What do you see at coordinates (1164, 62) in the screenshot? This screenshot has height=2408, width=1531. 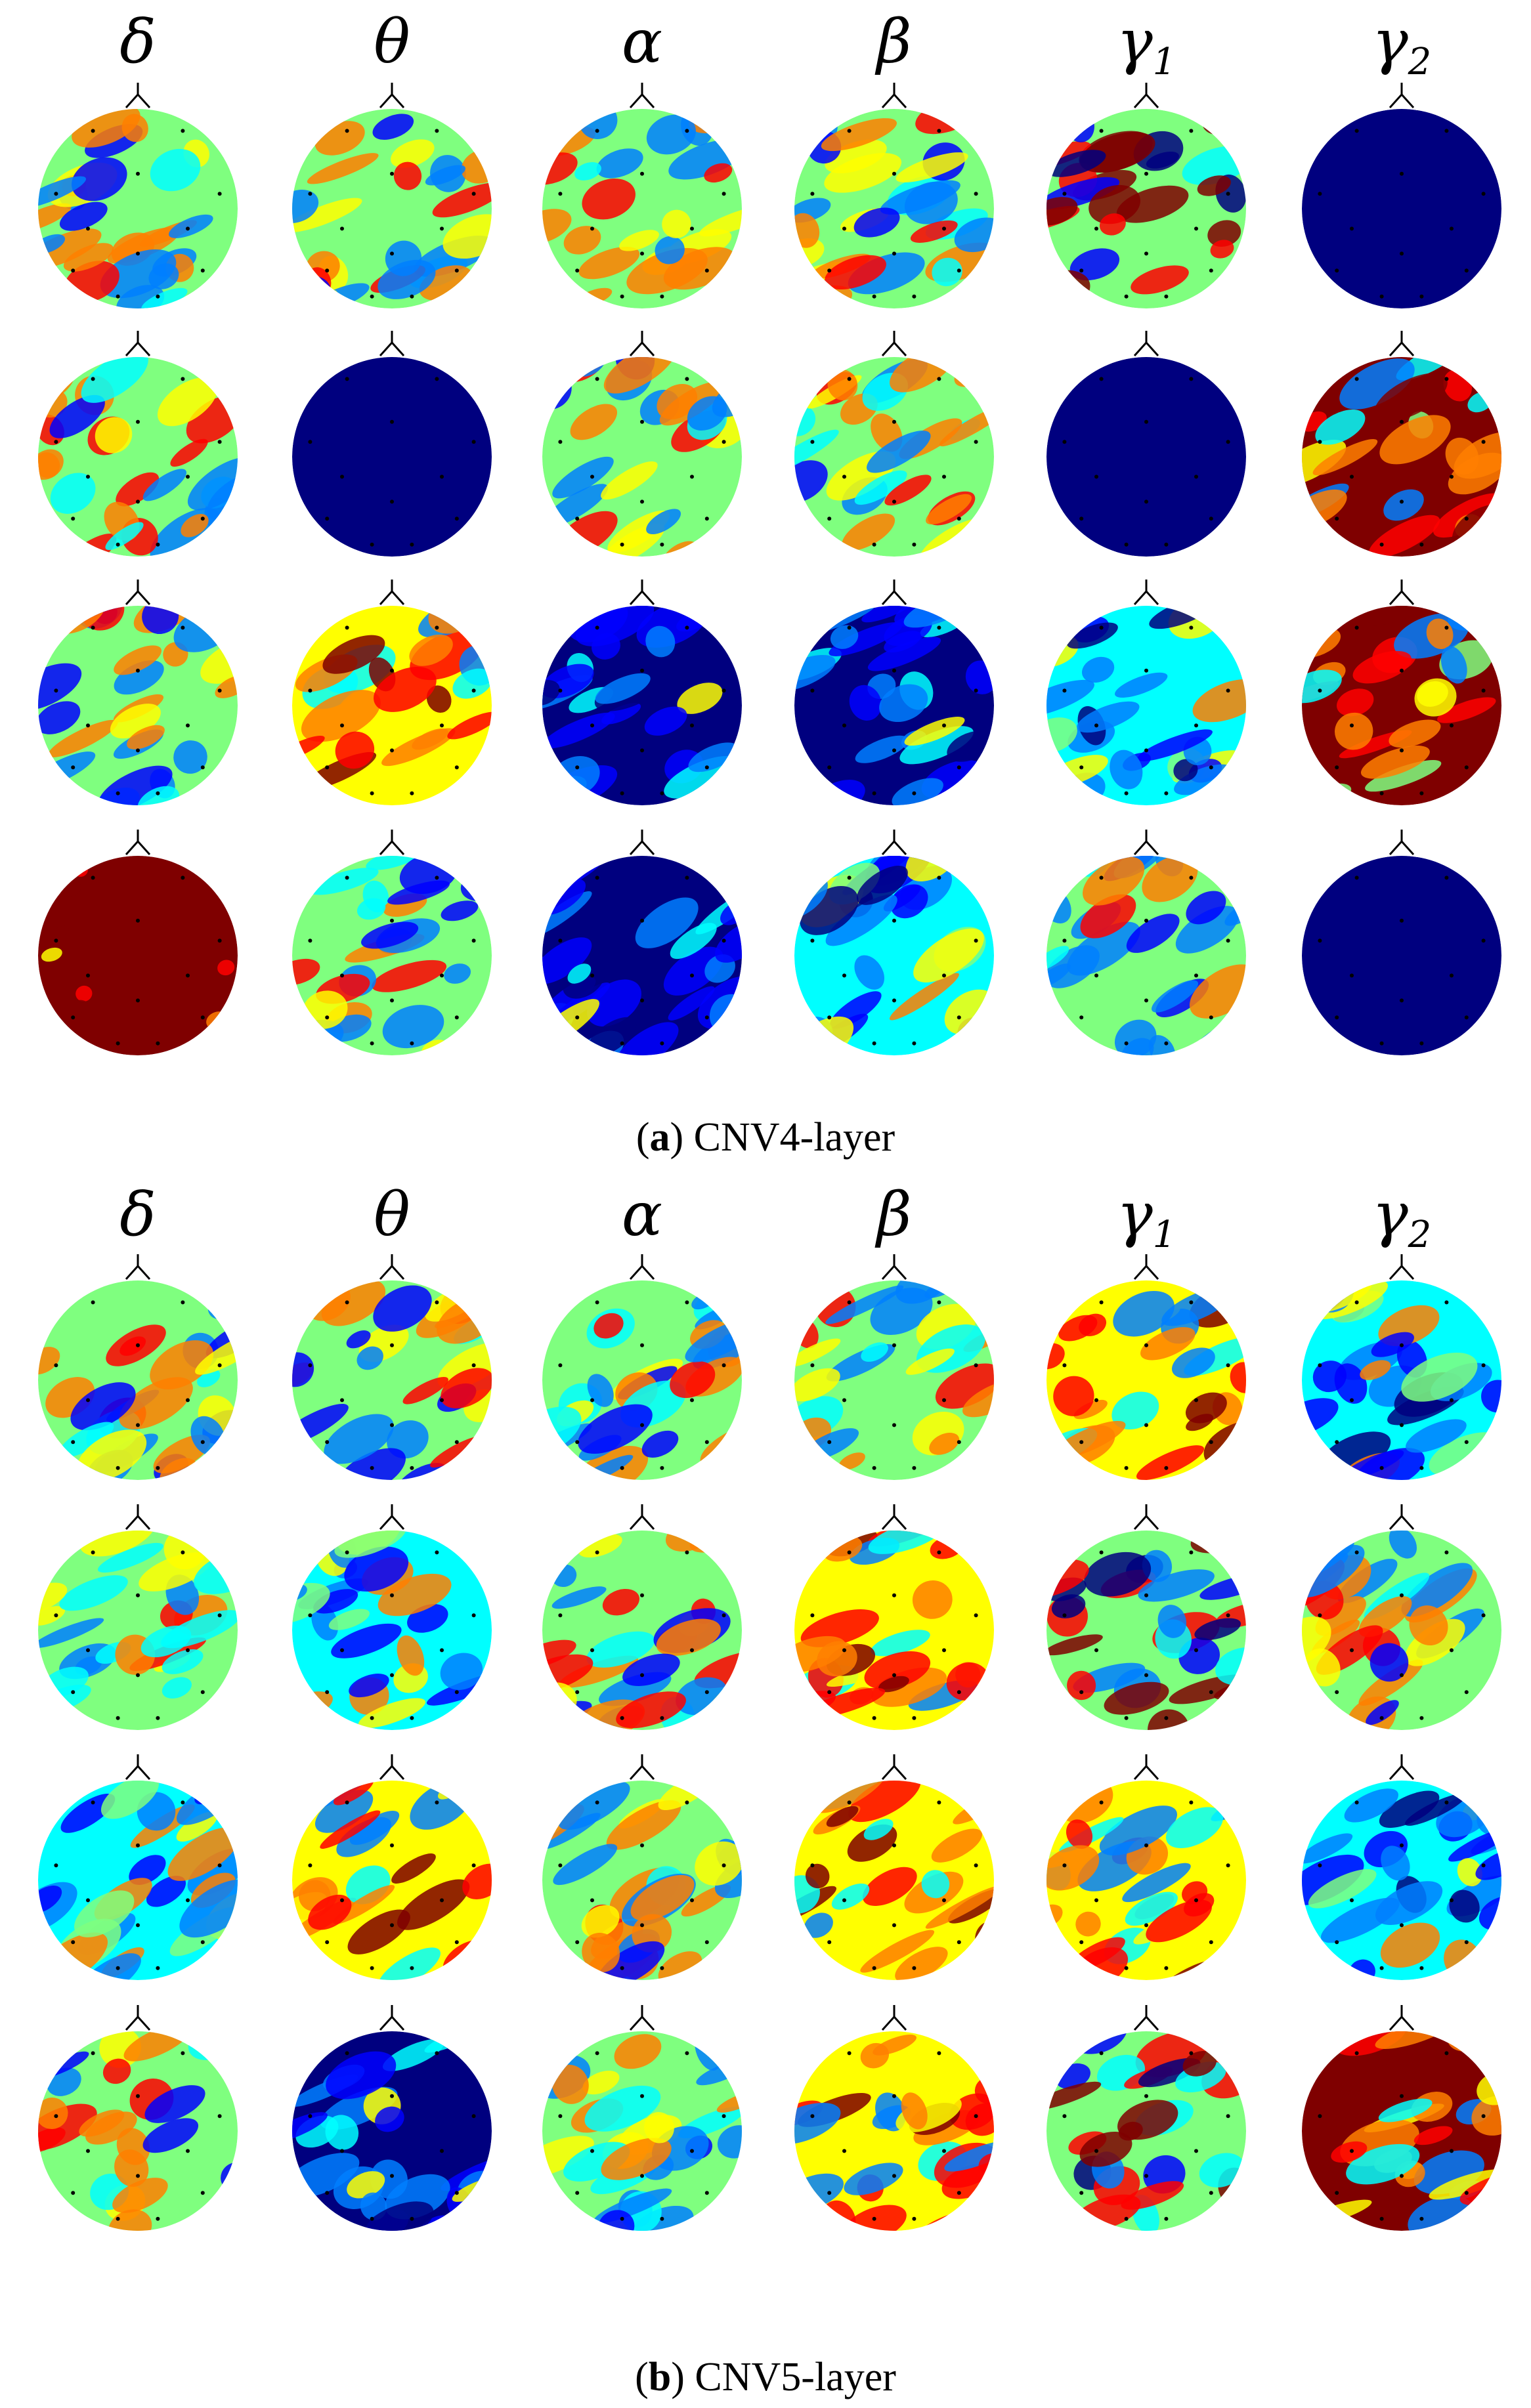 I see `band-subscript: 1` at bounding box center [1164, 62].